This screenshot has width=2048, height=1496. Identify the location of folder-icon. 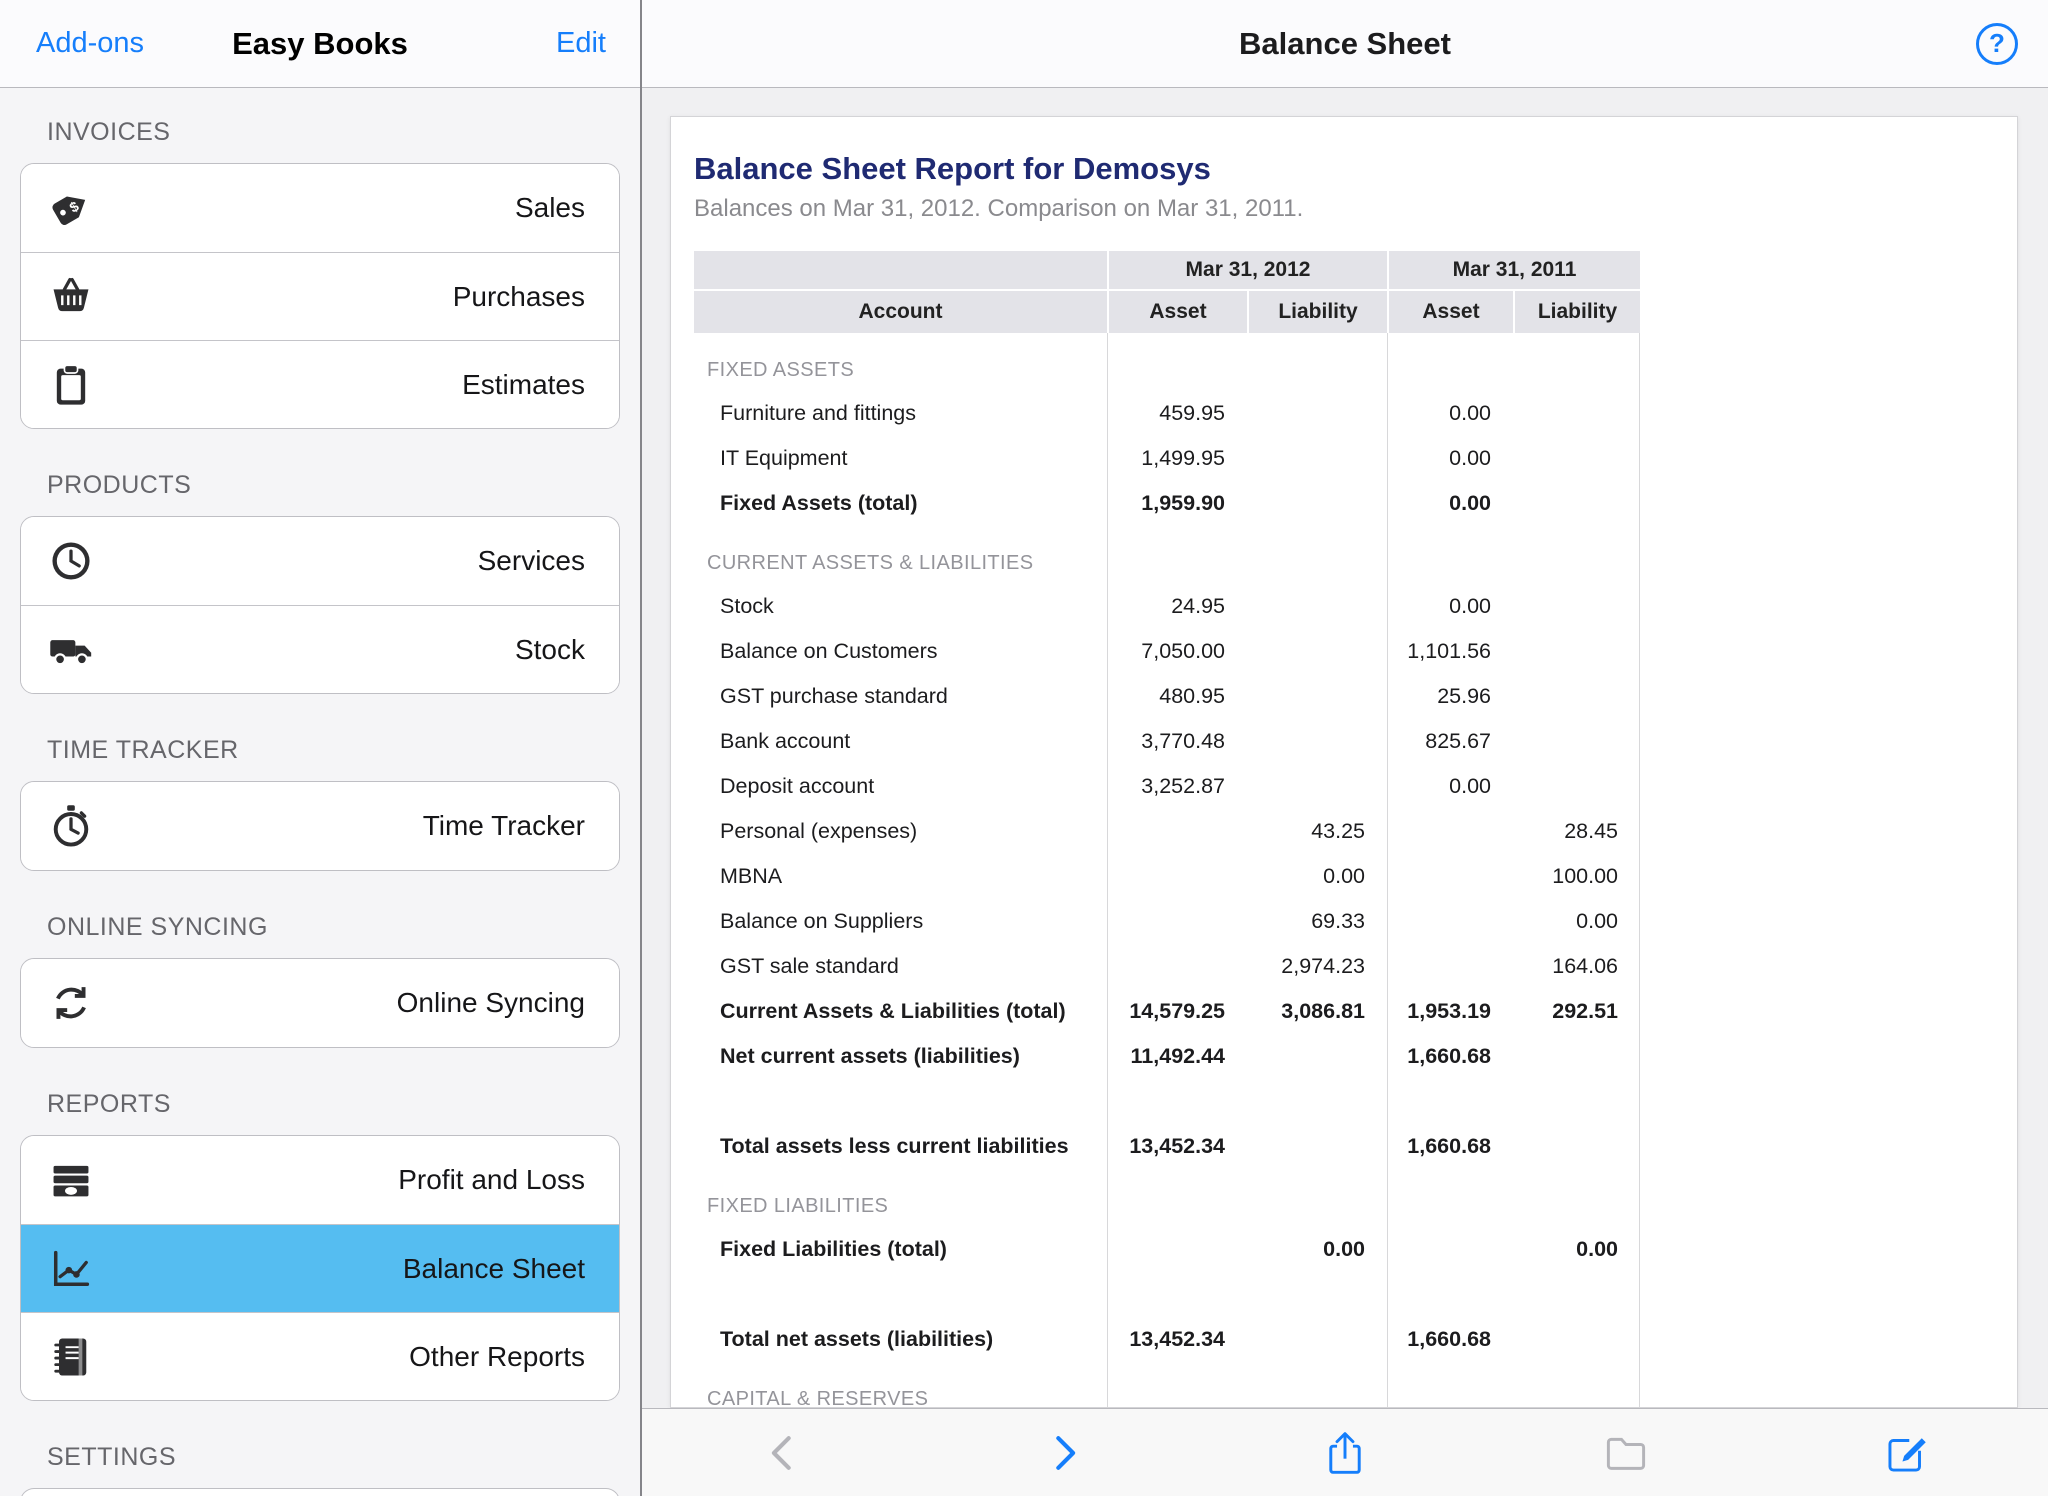
(1626, 1453).